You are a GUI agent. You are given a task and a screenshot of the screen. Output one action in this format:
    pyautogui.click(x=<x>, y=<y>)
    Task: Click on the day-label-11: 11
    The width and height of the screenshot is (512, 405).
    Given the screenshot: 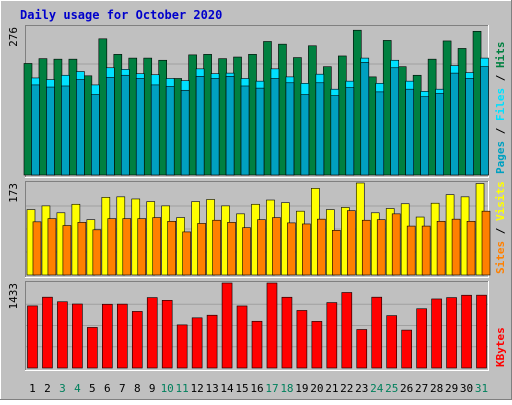 What is the action you would take?
    pyautogui.click(x=182, y=388)
    